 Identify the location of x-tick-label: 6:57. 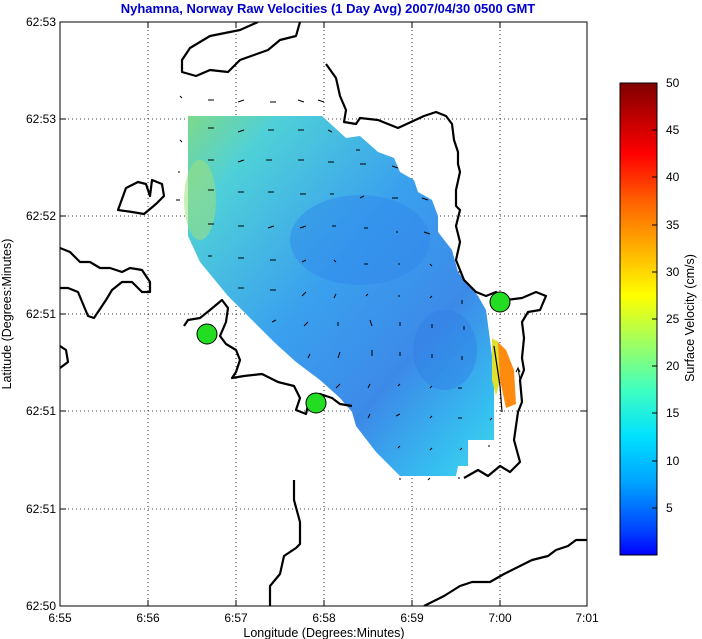
(236, 618).